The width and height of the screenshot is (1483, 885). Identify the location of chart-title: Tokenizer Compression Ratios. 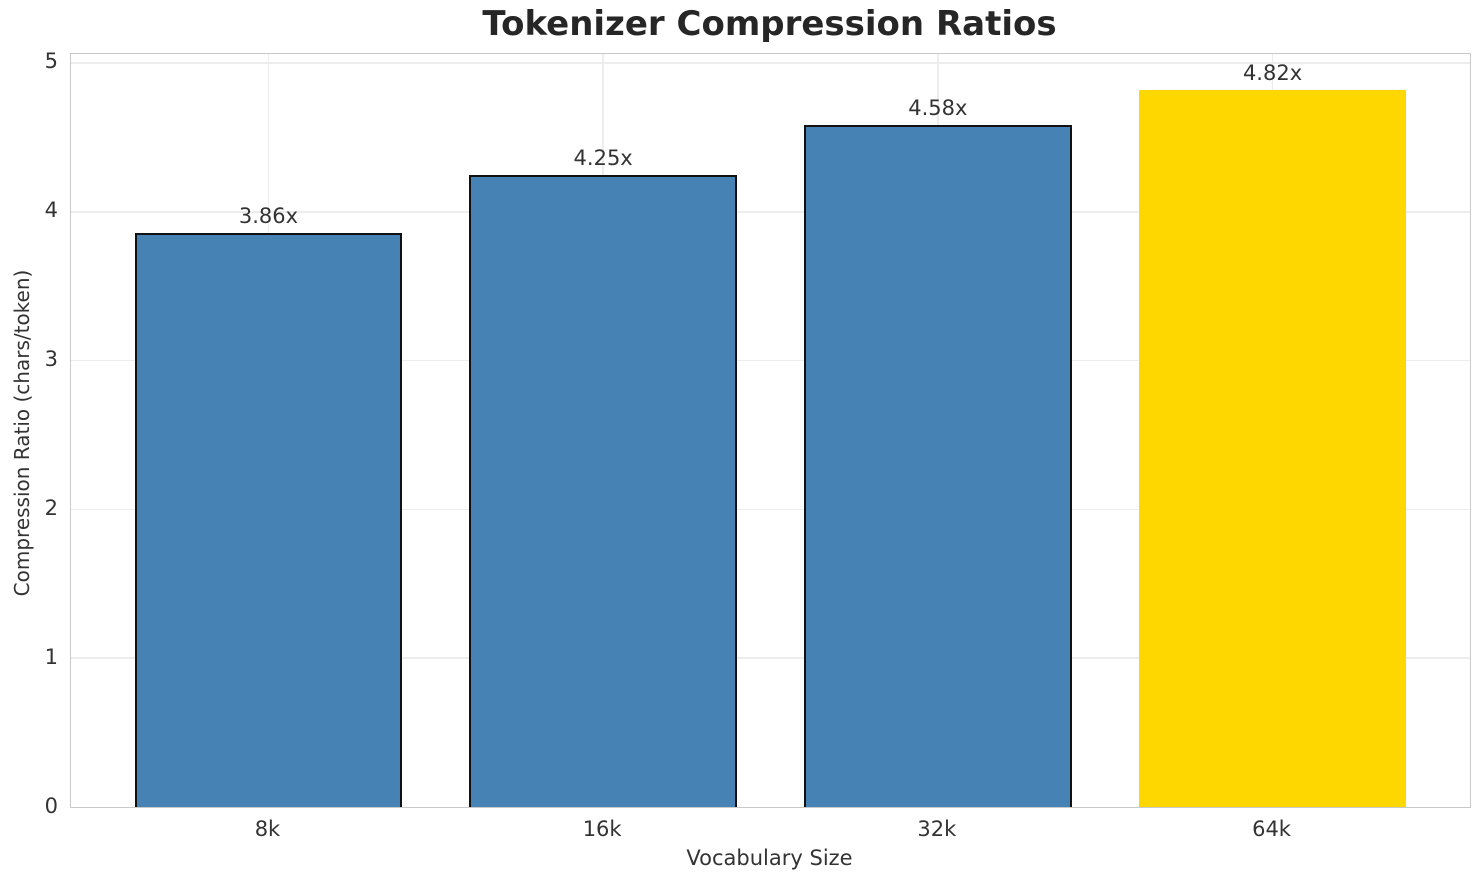
(769, 24).